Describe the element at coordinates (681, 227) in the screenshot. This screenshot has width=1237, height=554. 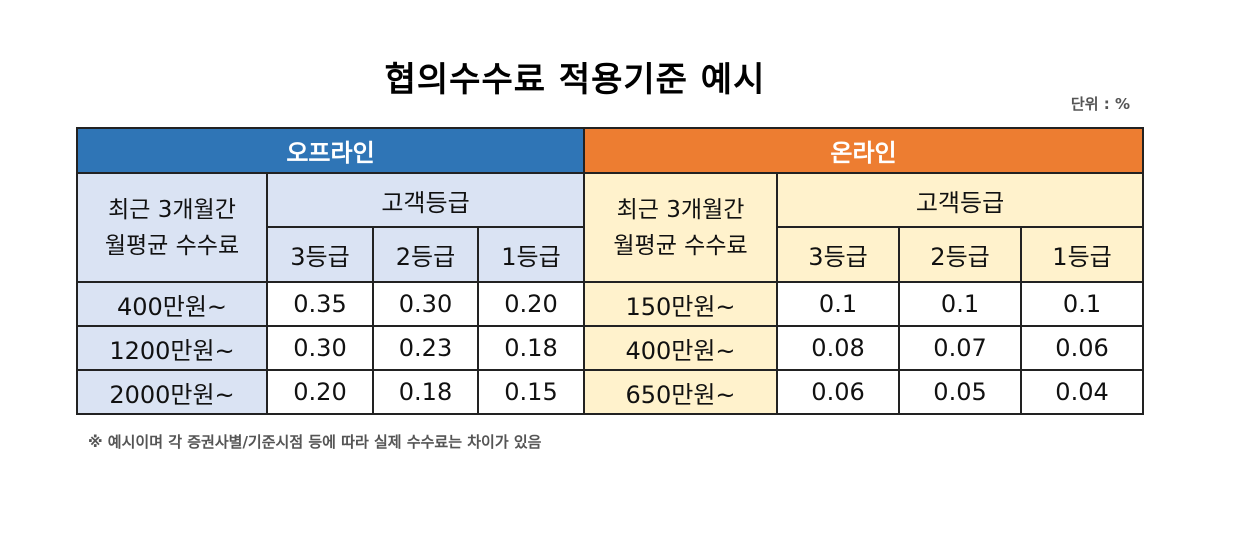
I see `online-fee-label: 최근 3개월간 월평균 수수료` at that location.